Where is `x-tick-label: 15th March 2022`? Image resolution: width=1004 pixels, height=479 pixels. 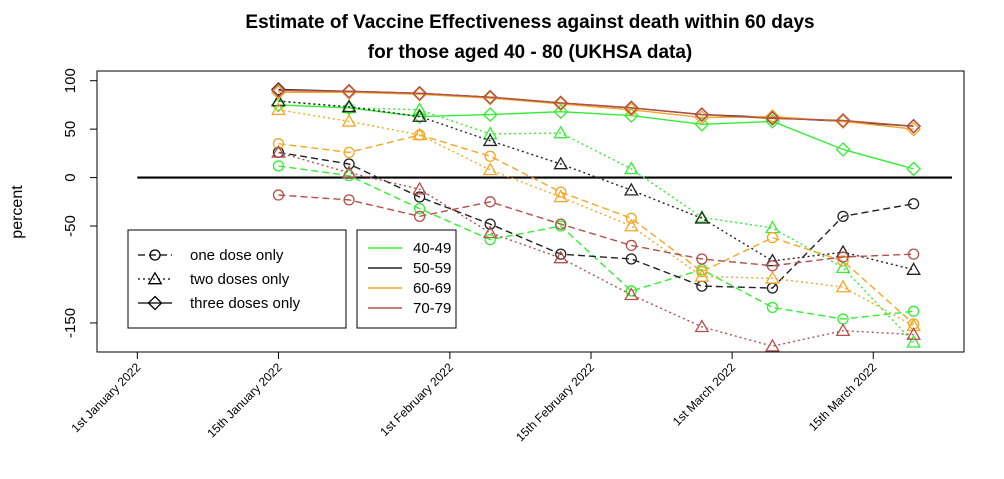 x-tick-label: 15th March 2022 is located at coordinates (843, 397).